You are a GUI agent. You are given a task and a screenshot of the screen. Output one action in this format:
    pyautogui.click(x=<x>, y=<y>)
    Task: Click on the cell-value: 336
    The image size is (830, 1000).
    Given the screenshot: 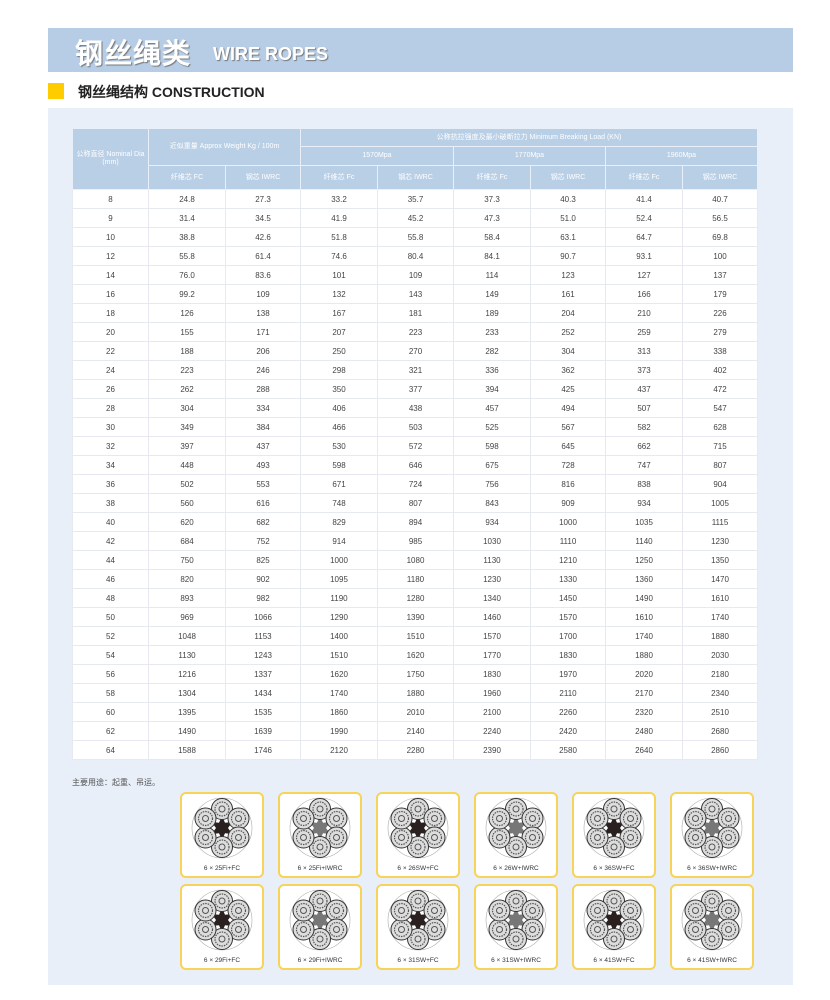 What is the action you would take?
    pyautogui.click(x=492, y=370)
    